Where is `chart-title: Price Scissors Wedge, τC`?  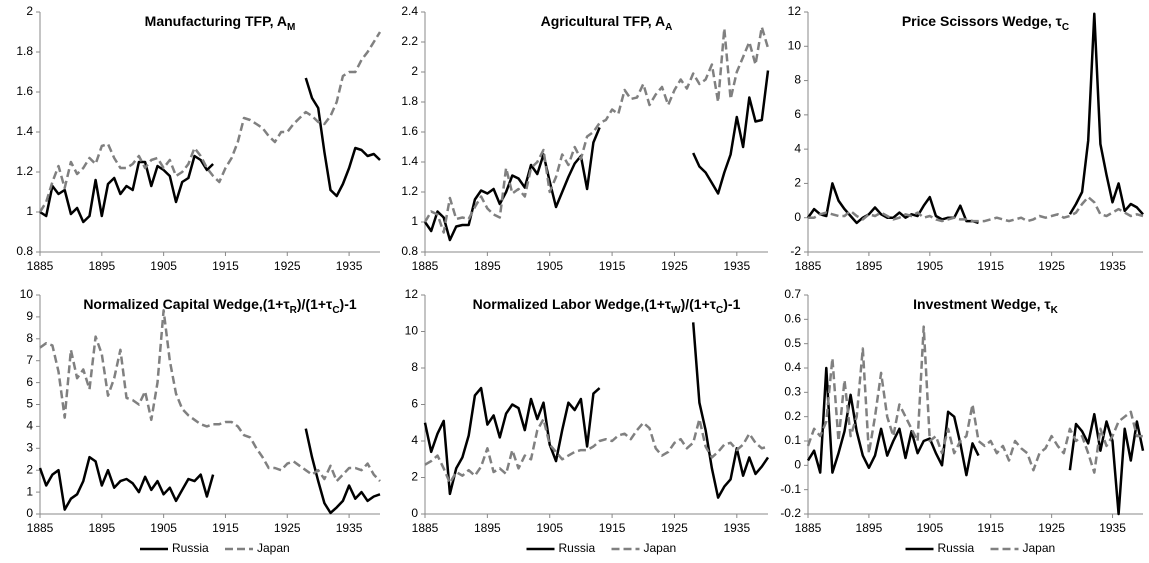 chart-title: Price Scissors Wedge, τC is located at coordinates (985, 23).